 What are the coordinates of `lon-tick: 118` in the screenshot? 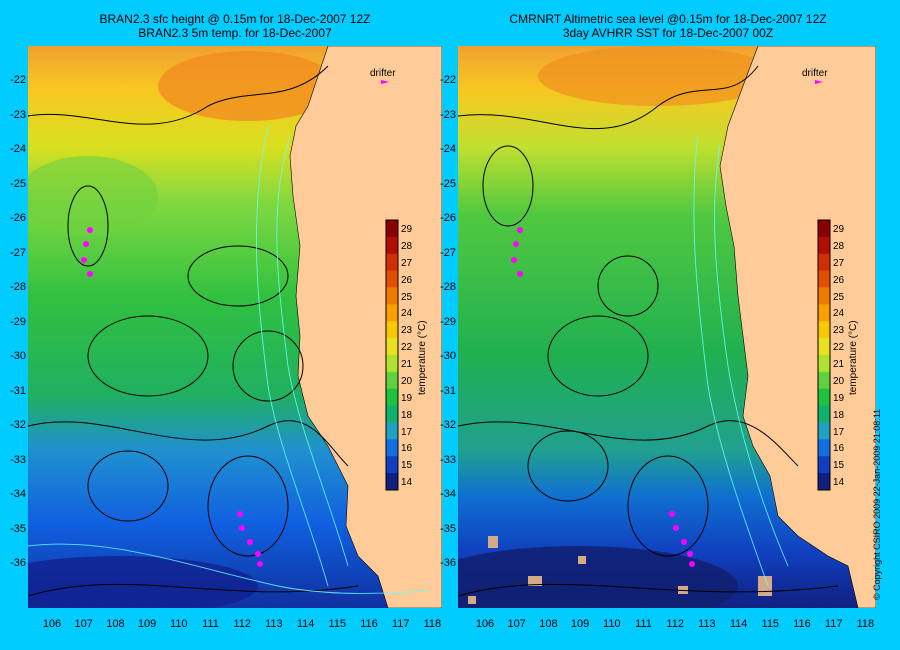 It's located at (865, 624).